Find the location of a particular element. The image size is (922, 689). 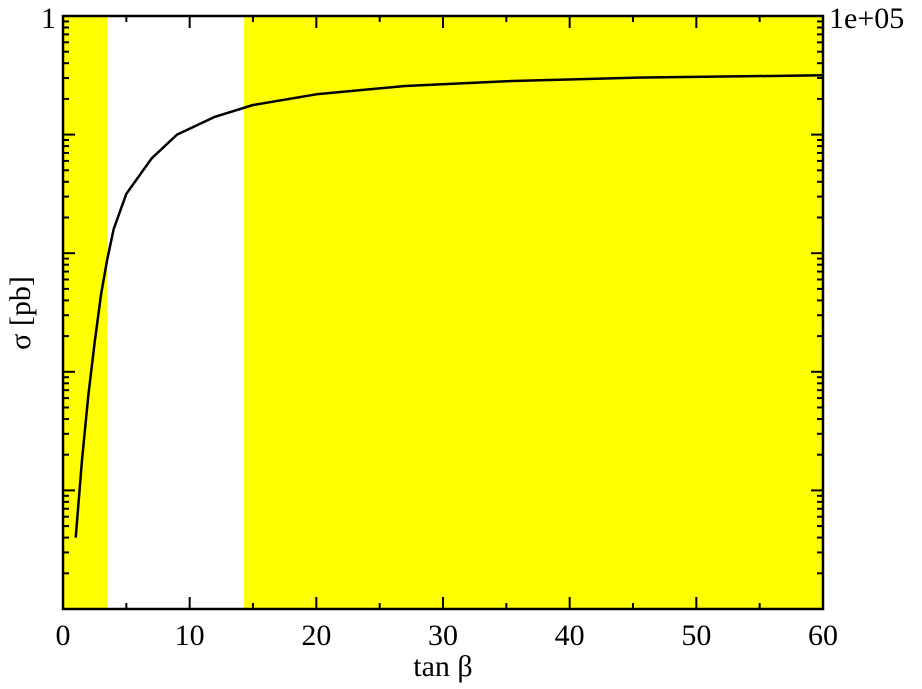

y-tick-label-right: 1e+05 is located at coordinates (866, 18).